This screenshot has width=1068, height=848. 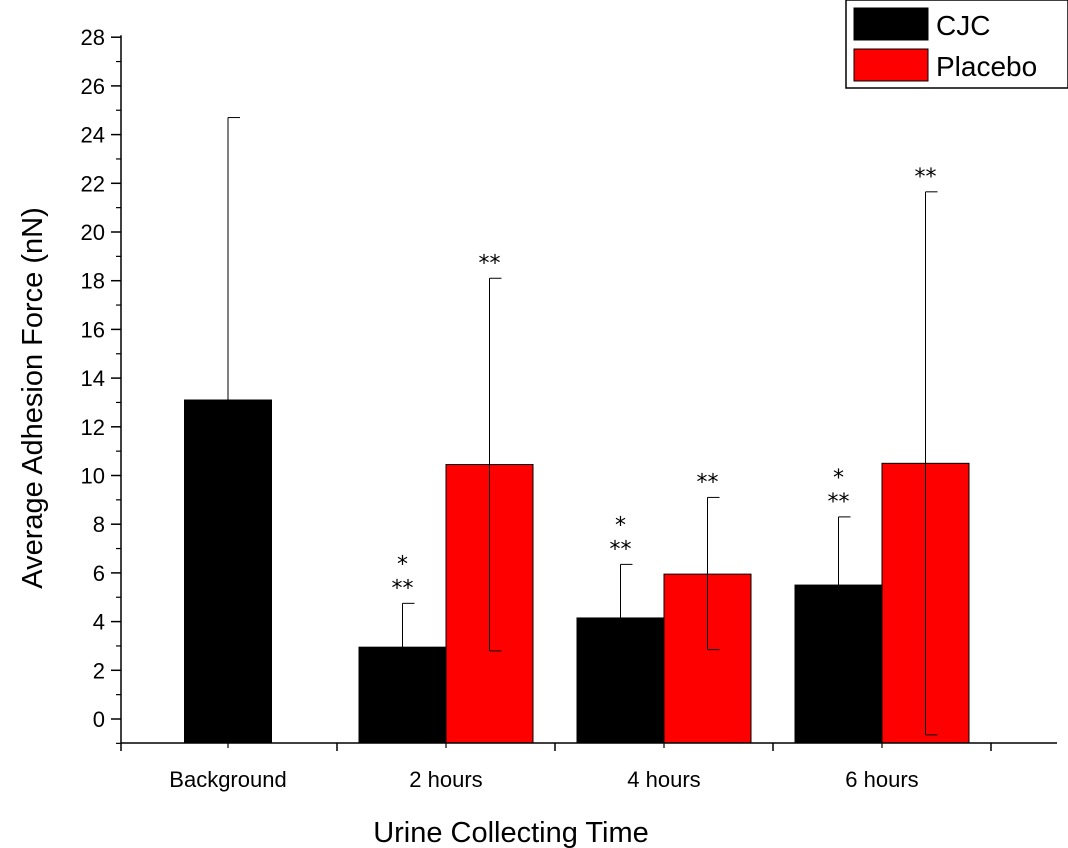 What do you see at coordinates (663, 779) in the screenshot?
I see `x-tick-label: 4 hours` at bounding box center [663, 779].